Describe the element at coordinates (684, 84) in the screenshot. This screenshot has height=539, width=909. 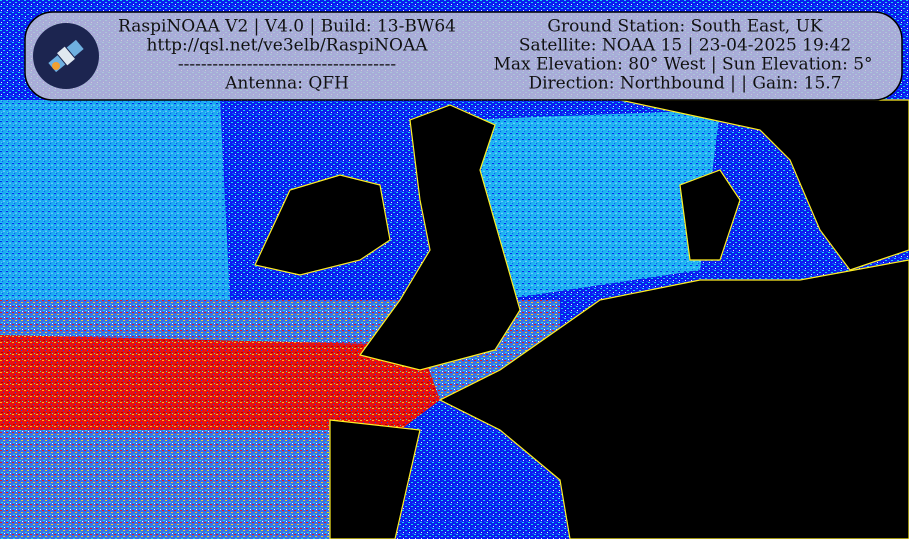
I see `header-line: Direction: Northbound | | Gain: 15.7` at that location.